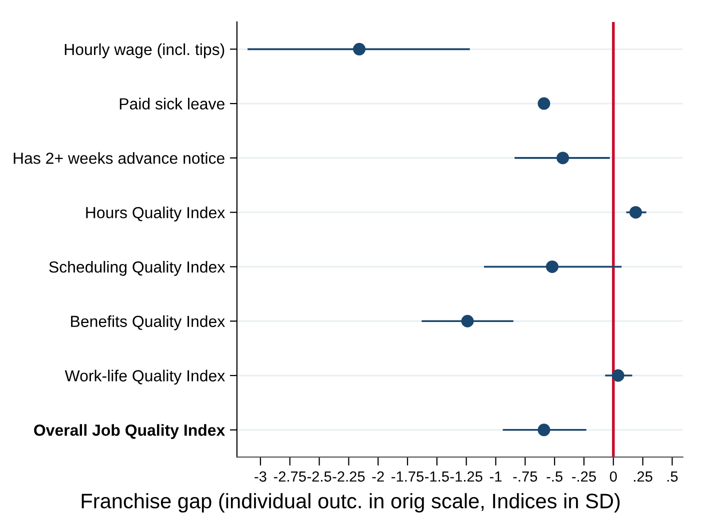 This screenshot has height=523, width=701. Describe the element at coordinates (437, 477) in the screenshot. I see `x-tick-label: -1.5` at that location.